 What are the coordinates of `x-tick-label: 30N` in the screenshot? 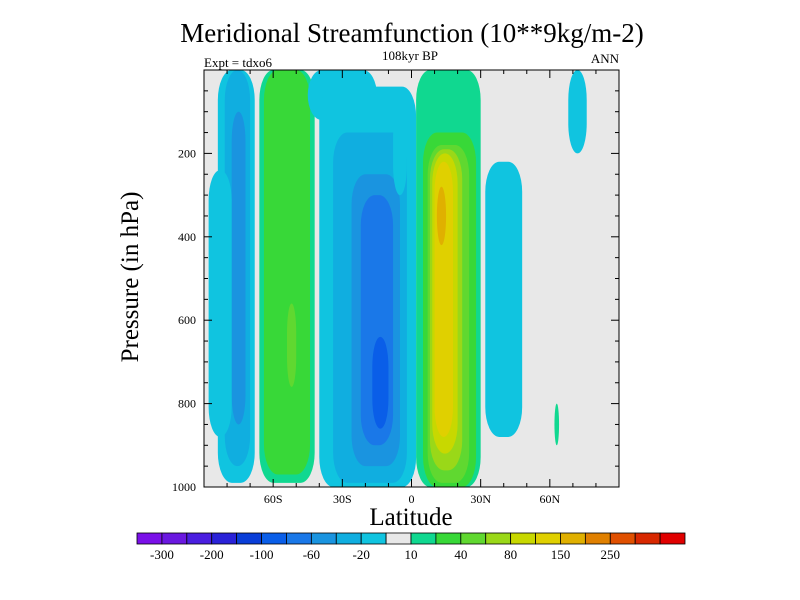 It's located at (480, 499).